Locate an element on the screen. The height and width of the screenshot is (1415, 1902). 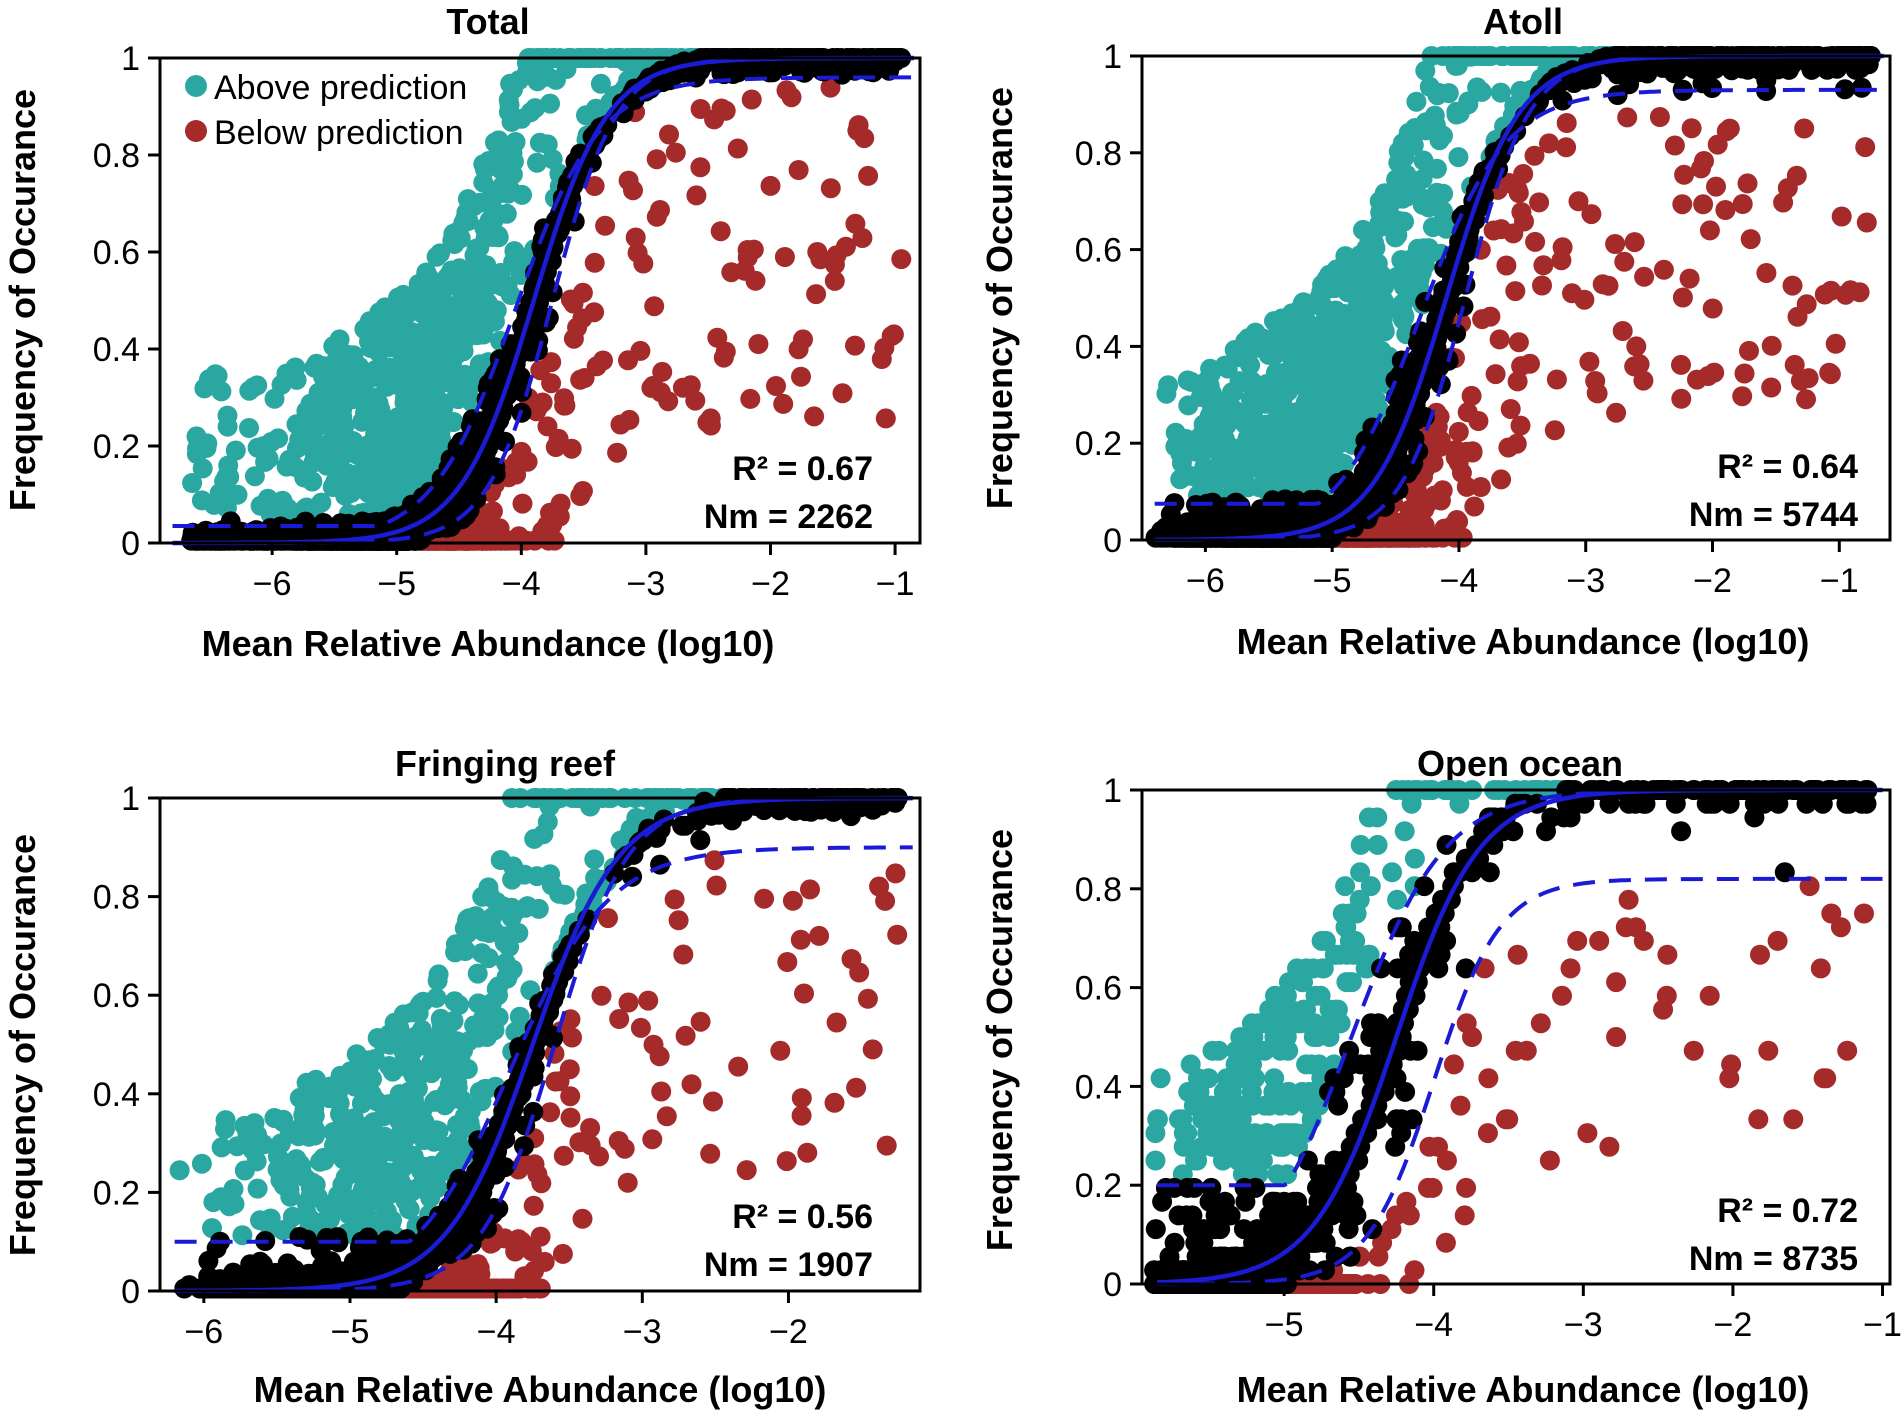
x-tick-label: −1 is located at coordinates (895, 584).